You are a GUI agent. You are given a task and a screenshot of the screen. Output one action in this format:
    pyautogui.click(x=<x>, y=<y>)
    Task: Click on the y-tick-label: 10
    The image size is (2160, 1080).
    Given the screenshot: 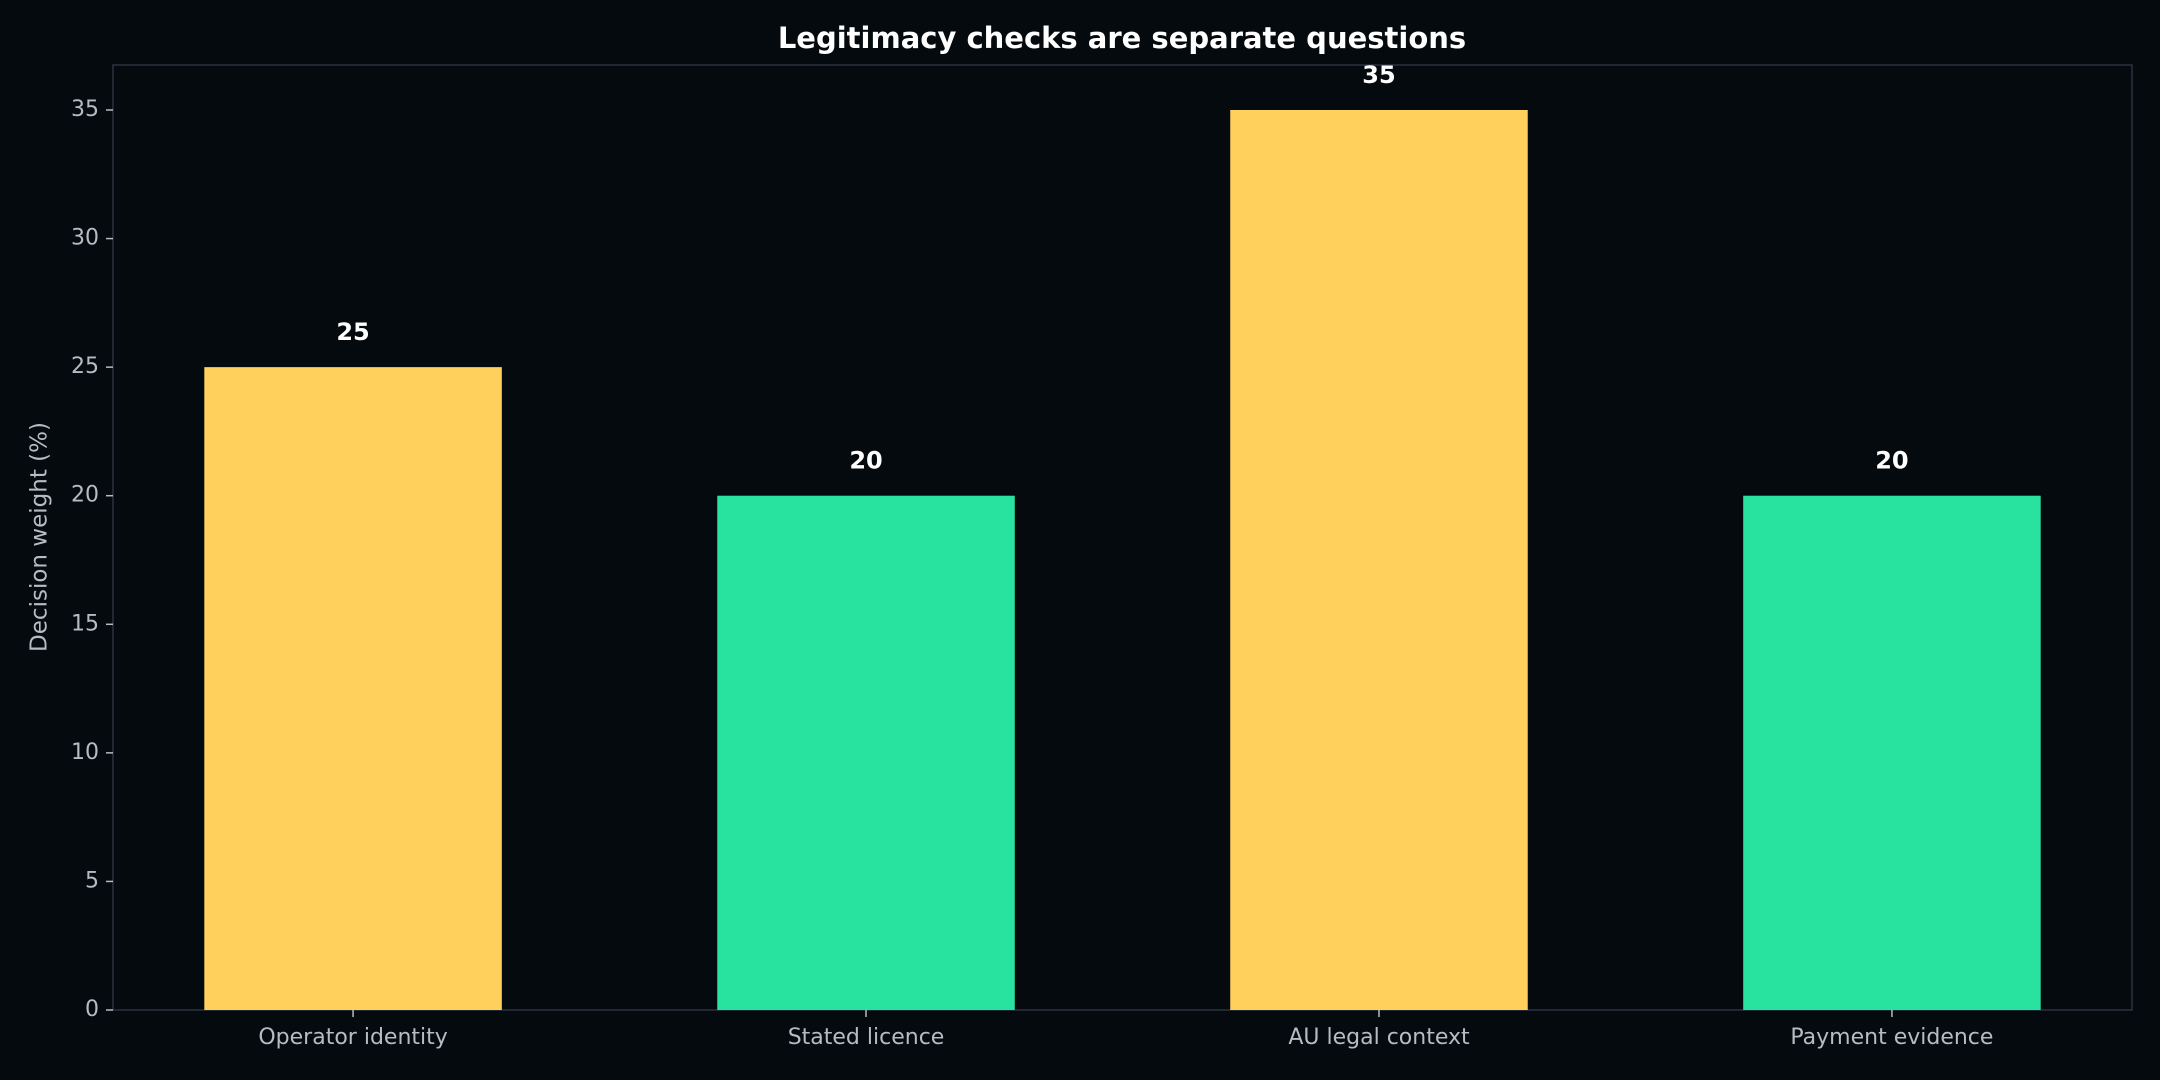 What is the action you would take?
    pyautogui.click(x=85, y=752)
    